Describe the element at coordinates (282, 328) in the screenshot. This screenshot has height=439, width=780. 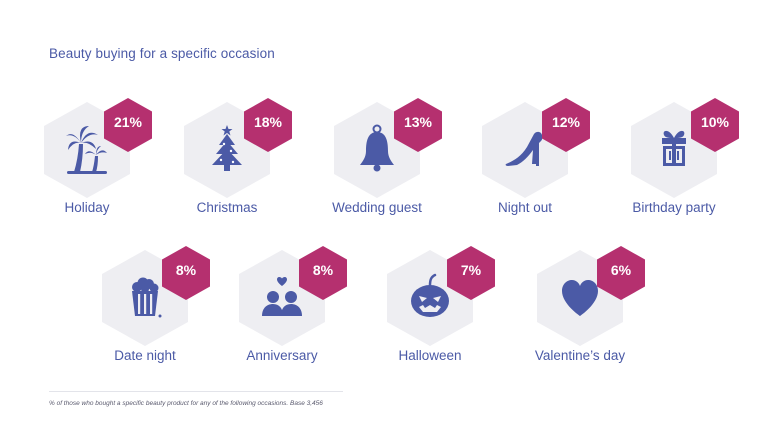
I see `occasion-anniversary: 8% Anniversary` at that location.